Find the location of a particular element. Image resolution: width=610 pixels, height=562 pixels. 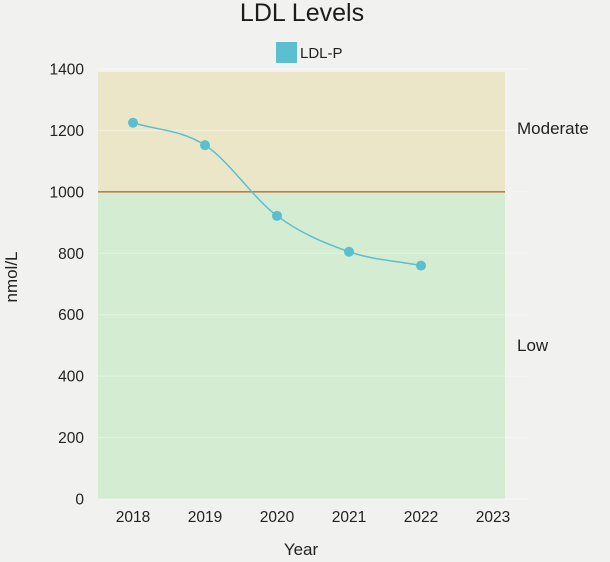

series-layer is located at coordinates (277, 194).